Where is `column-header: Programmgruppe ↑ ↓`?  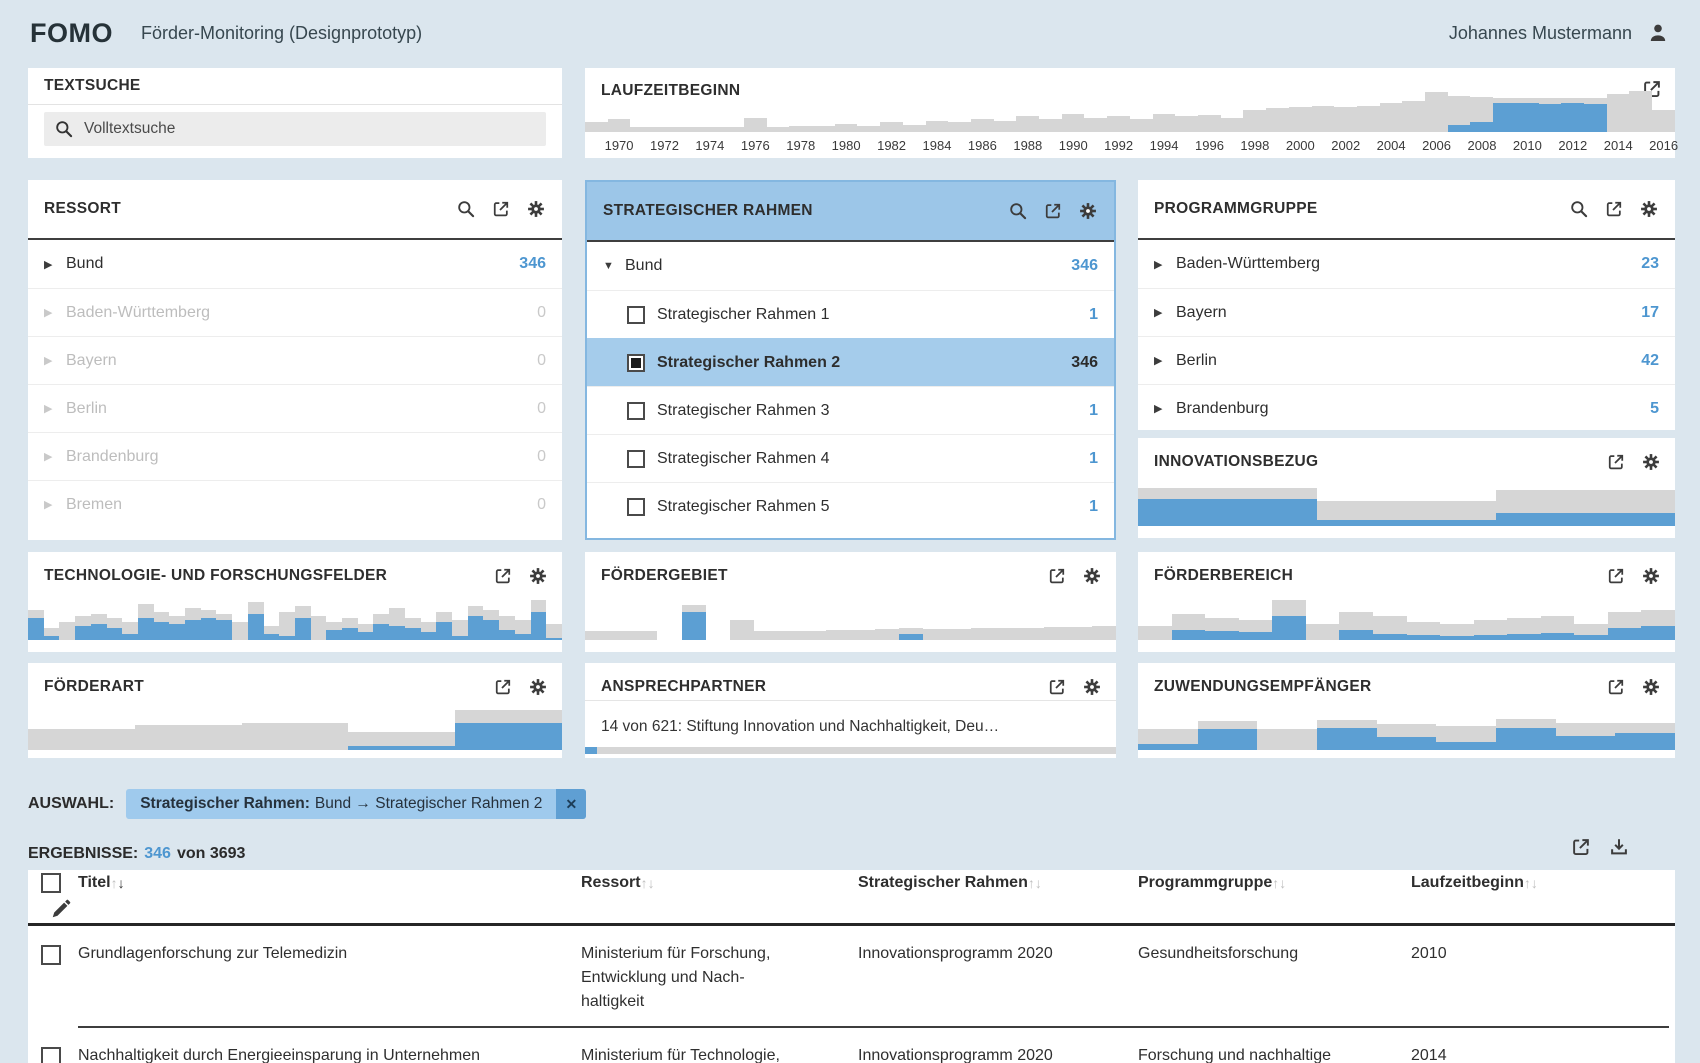
column-header: Programmgruppe ↑ ↓ is located at coordinates (1274, 883).